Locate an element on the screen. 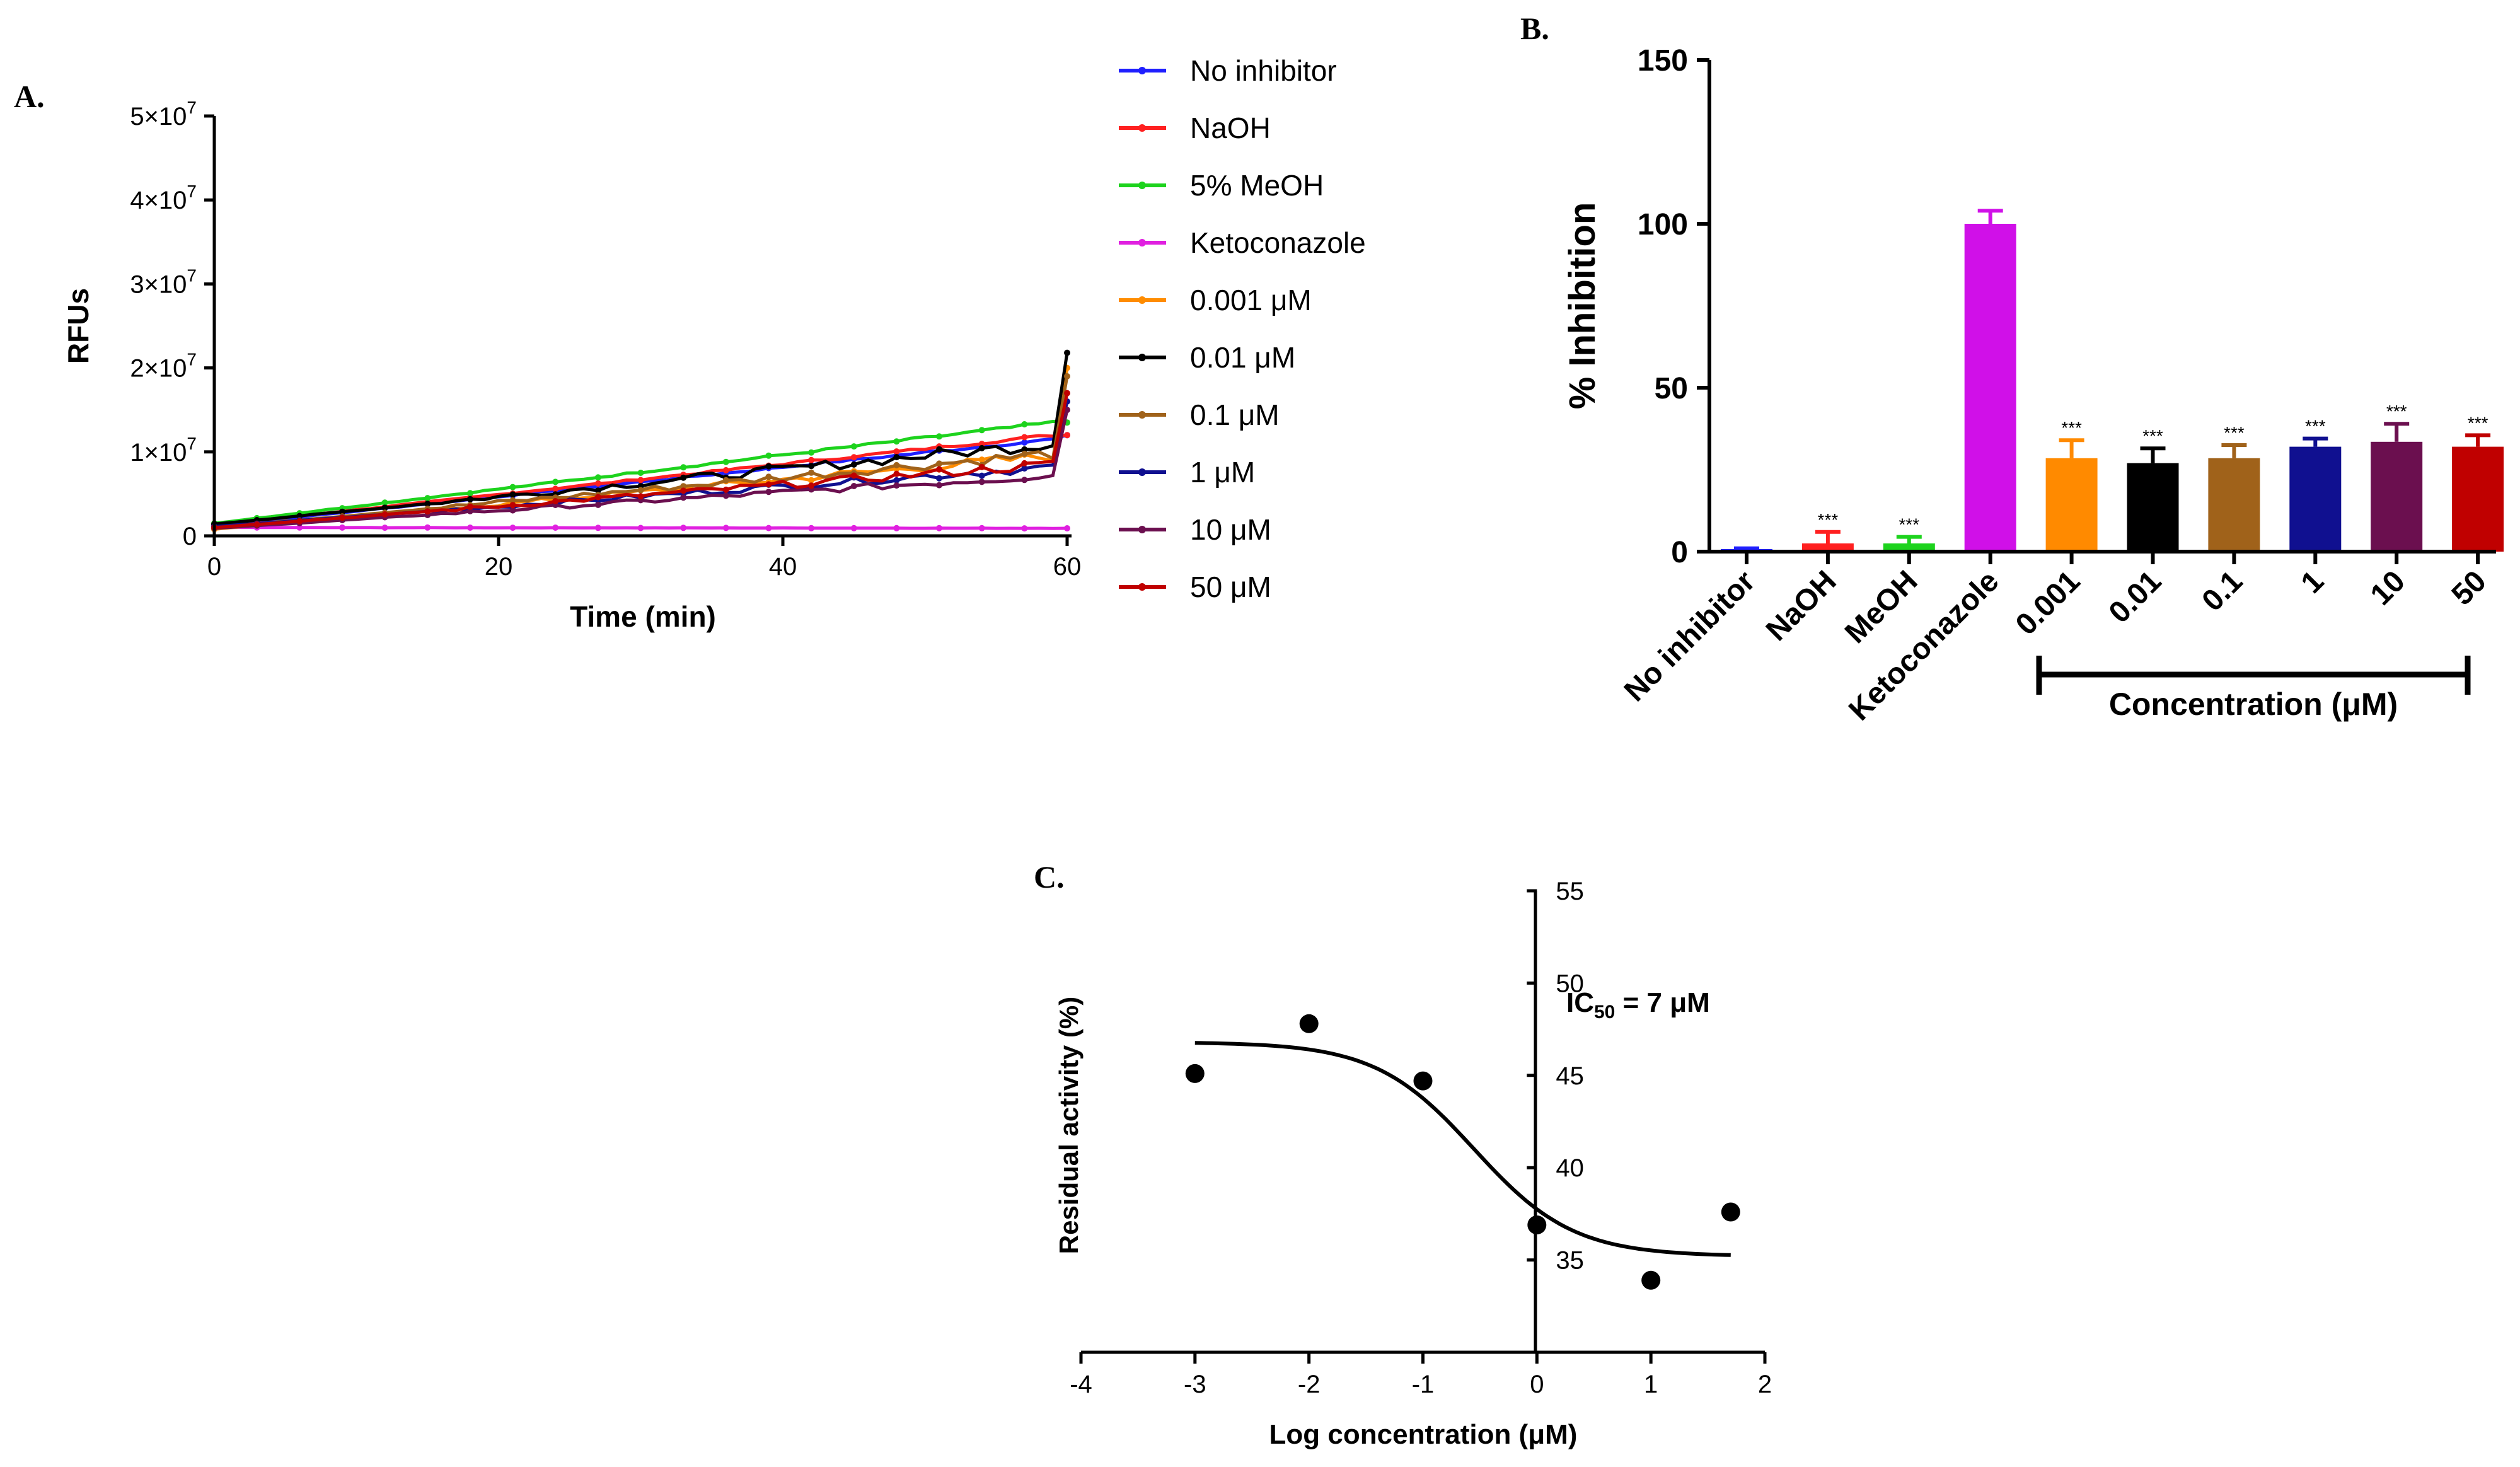 The width and height of the screenshot is (2520, 1467). panel-c-x-tick-label: -1 is located at coordinates (1423, 1385).